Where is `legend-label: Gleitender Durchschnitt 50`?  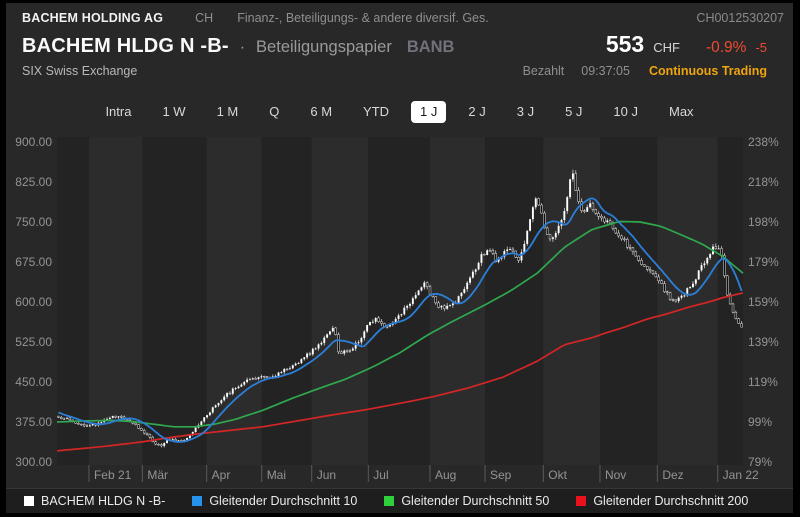
legend-label: Gleitender Durchschnitt 50 is located at coordinates (475, 501).